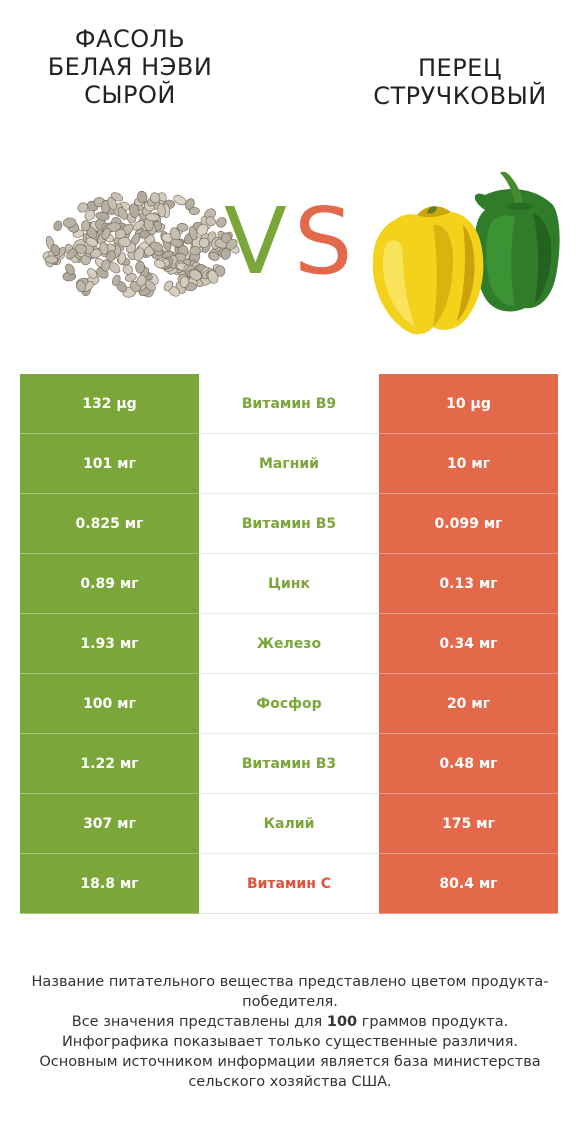 The height and width of the screenshot is (1144, 580). Describe the element at coordinates (433, 1022) in the screenshot. I see `footnote-line-2c: граммов продукта.` at that location.